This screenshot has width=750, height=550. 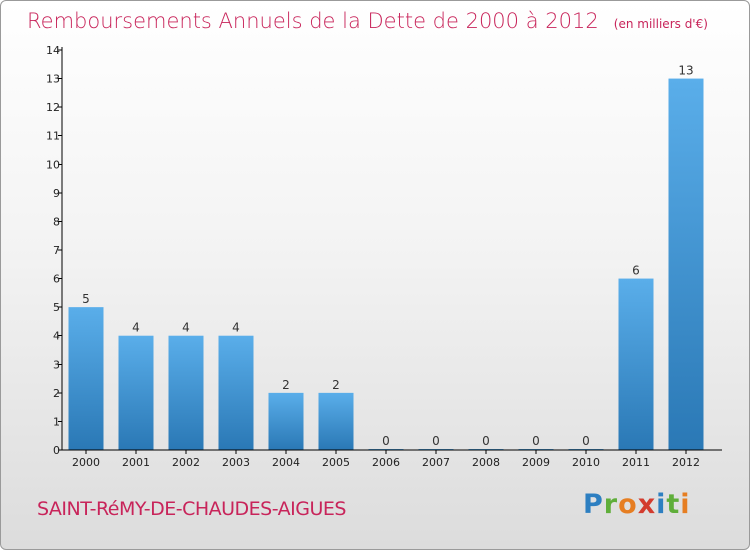 What do you see at coordinates (611, 504) in the screenshot?
I see `logo-letter: r` at bounding box center [611, 504].